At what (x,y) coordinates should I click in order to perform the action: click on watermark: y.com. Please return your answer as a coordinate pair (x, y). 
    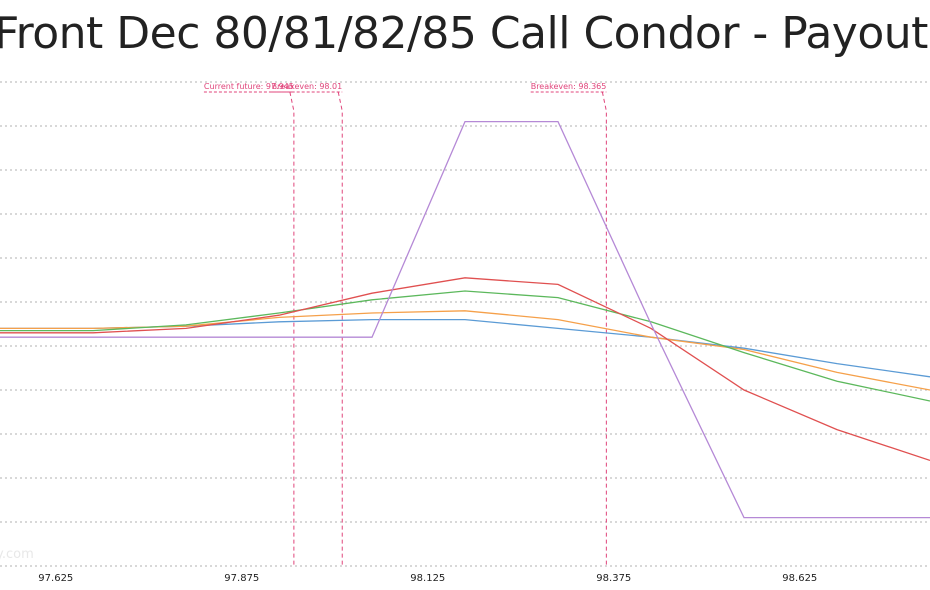
    Looking at the image, I should click on (17, 554).